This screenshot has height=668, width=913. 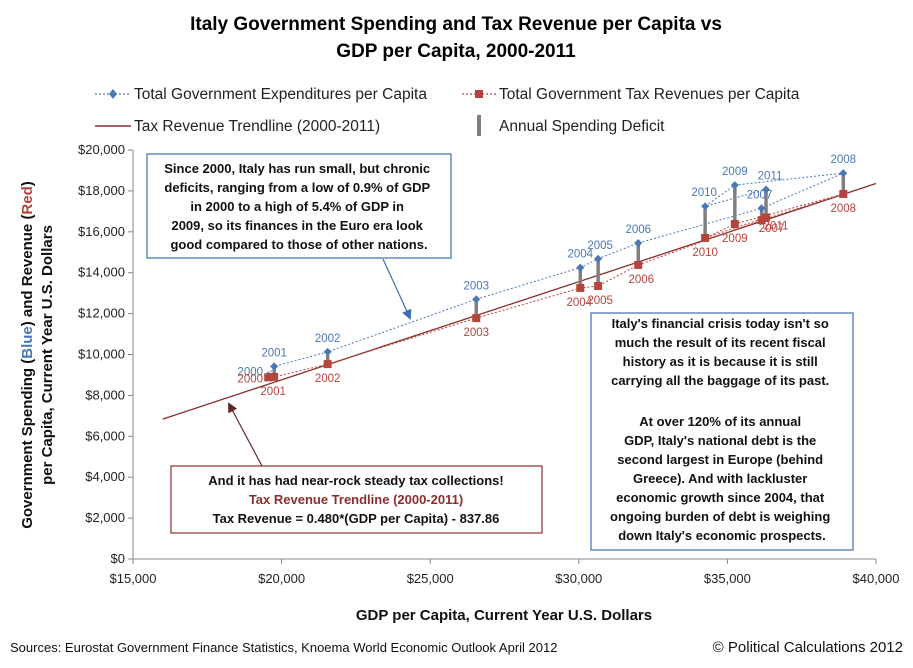 What do you see at coordinates (720, 497) in the screenshot?
I see `box2-line10: economic growth since 2004, that` at bounding box center [720, 497].